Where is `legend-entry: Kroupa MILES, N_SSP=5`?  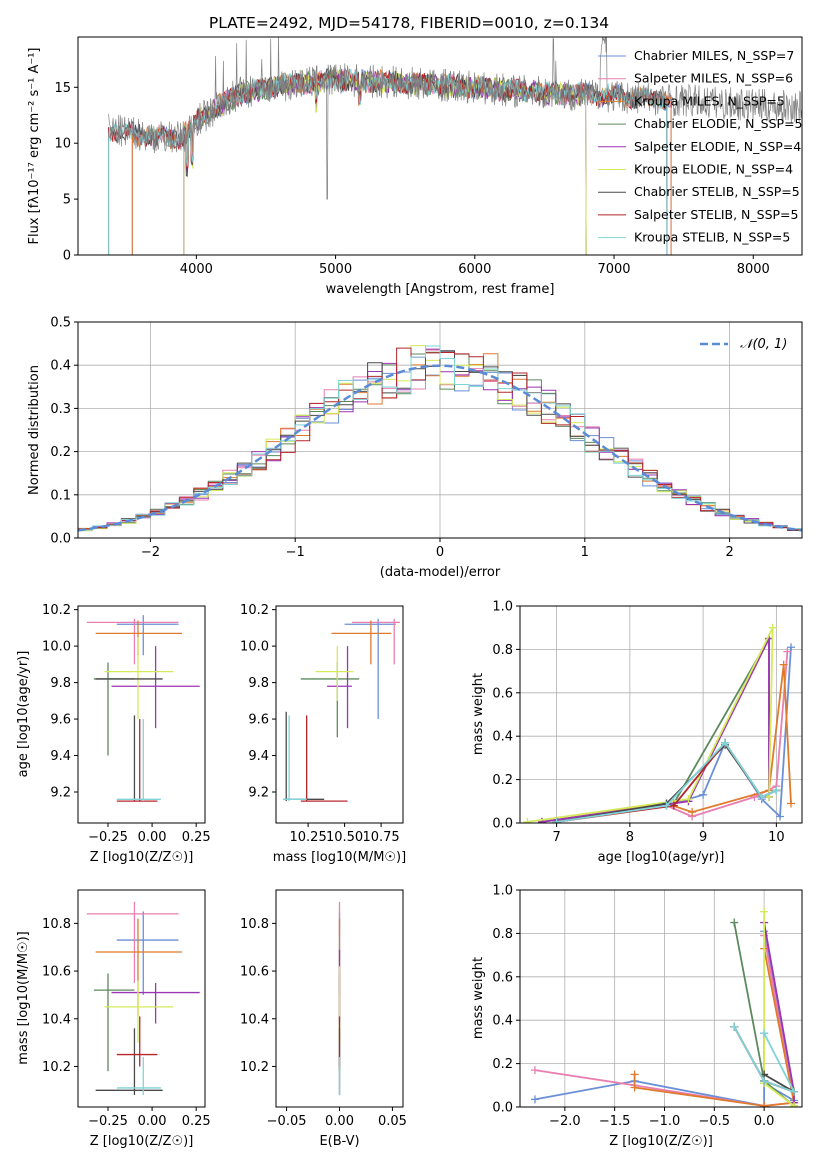
legend-entry: Kroupa MILES, N_SSP=5 is located at coordinates (709, 100).